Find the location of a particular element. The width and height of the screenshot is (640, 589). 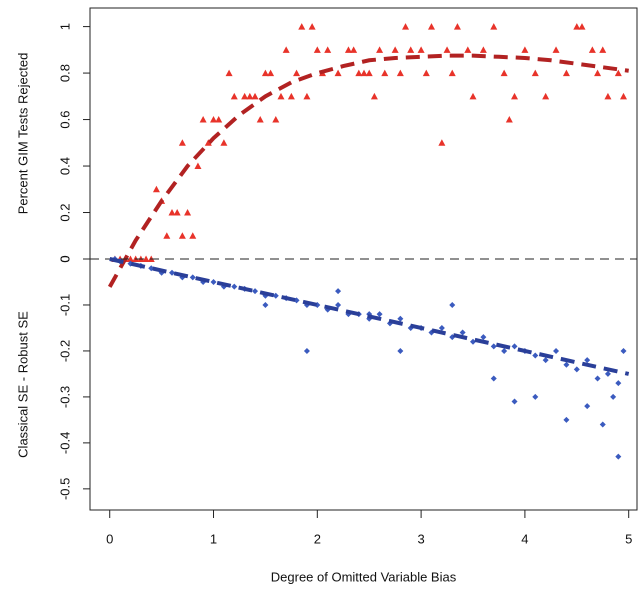

x-tick-label: 1 is located at coordinates (213, 538).